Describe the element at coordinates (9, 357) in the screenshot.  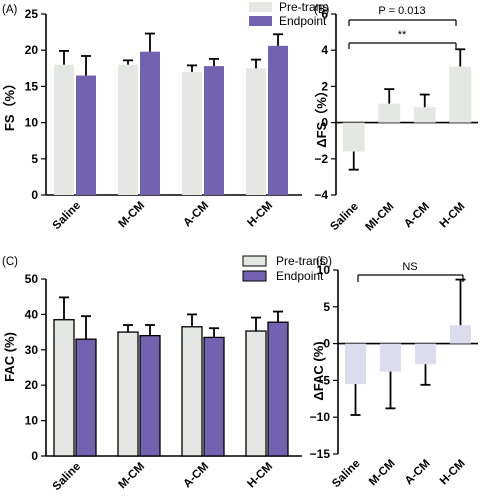
I see `panel-c-y-label: FAC (%)` at that location.